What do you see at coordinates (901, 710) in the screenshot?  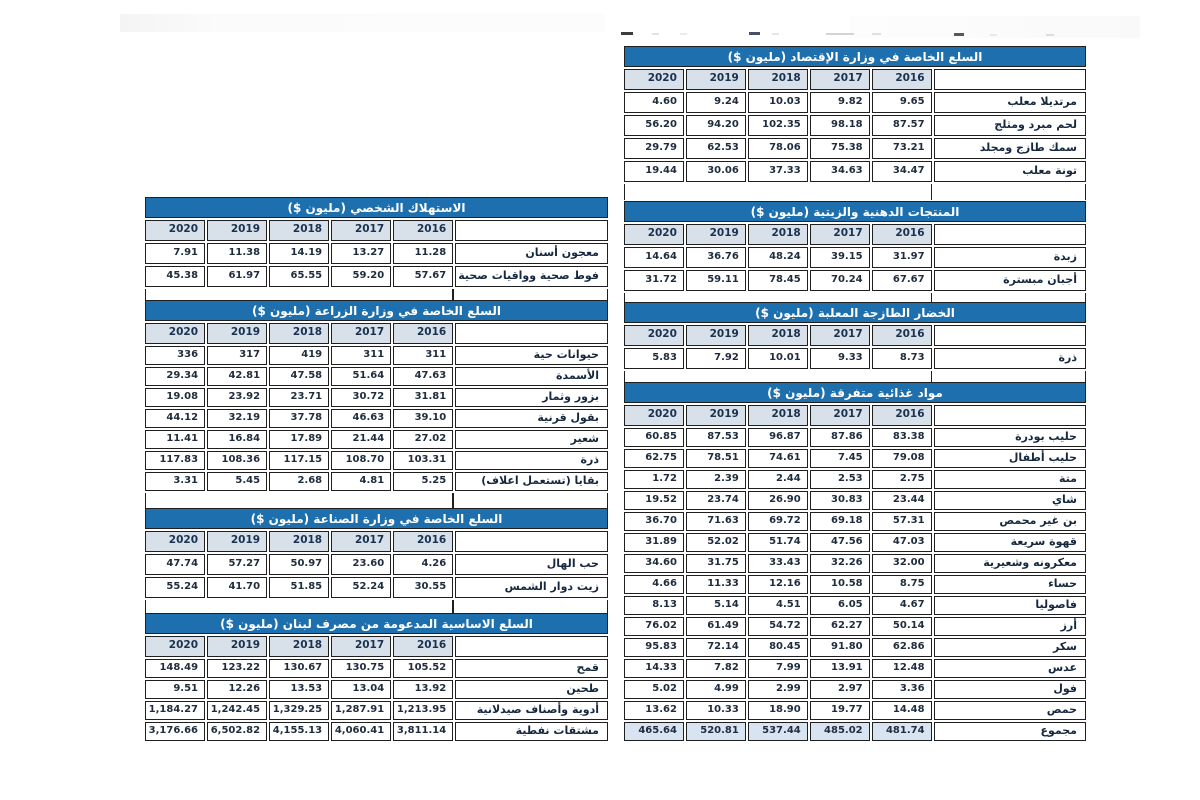 I see `value-cell: 14.48` at bounding box center [901, 710].